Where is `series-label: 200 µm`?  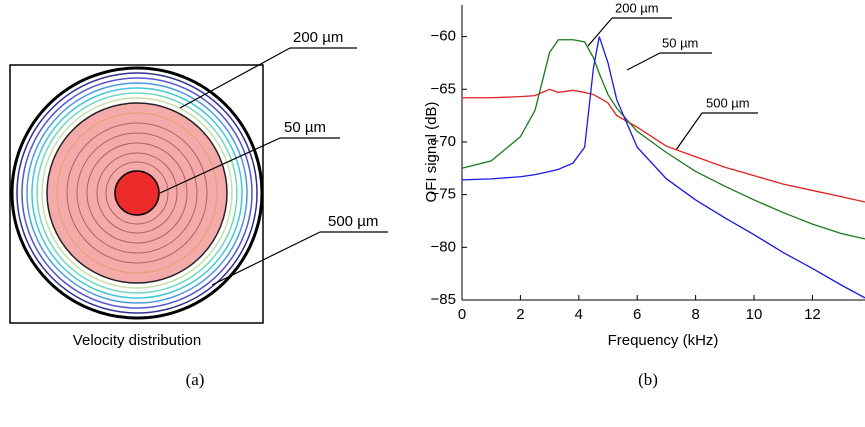 series-label: 200 µm is located at coordinates (637, 7).